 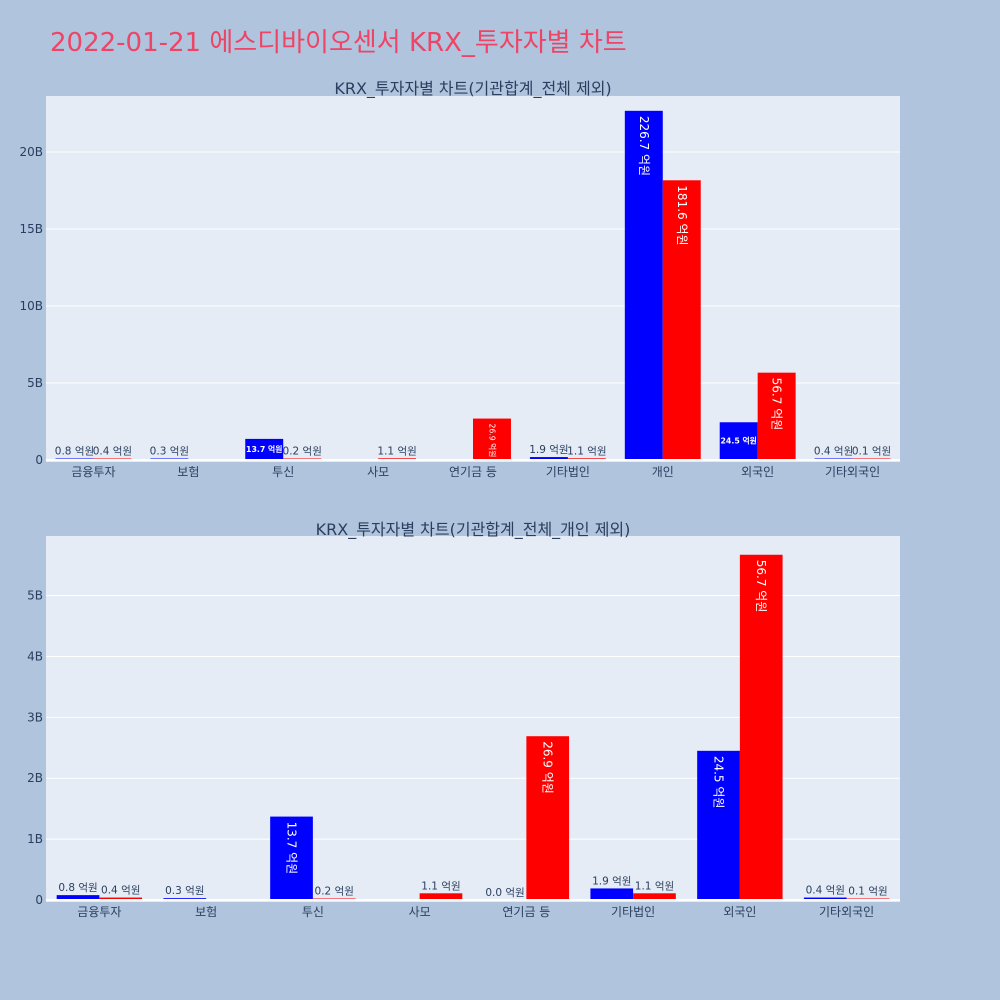 I want to click on data-label: 0.0 억원, so click(x=504, y=893).